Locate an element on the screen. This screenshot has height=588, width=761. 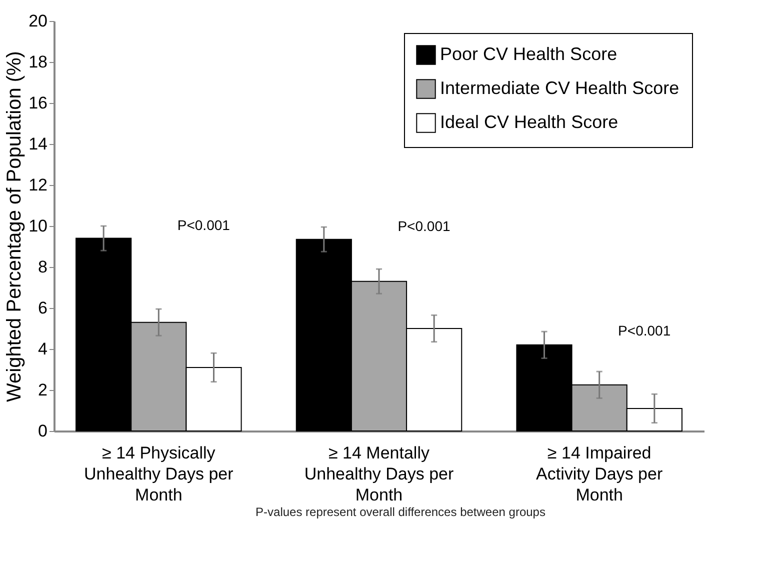
y-tick-label: 2 is located at coordinates (43, 390).